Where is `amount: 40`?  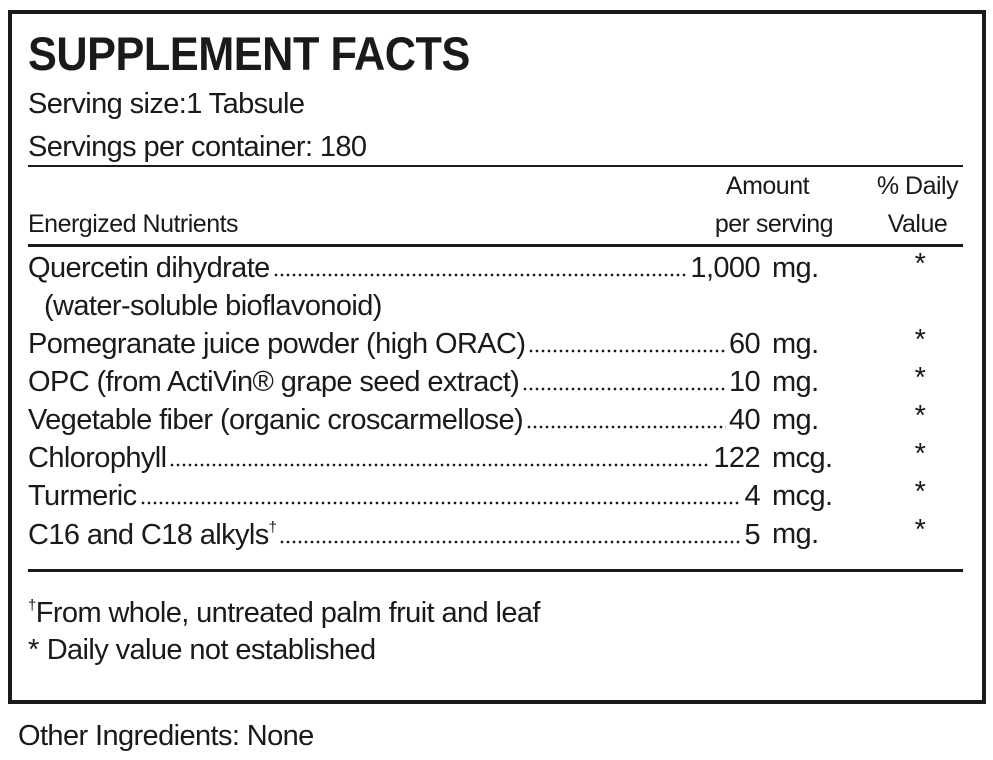
amount: 40 is located at coordinates (744, 420).